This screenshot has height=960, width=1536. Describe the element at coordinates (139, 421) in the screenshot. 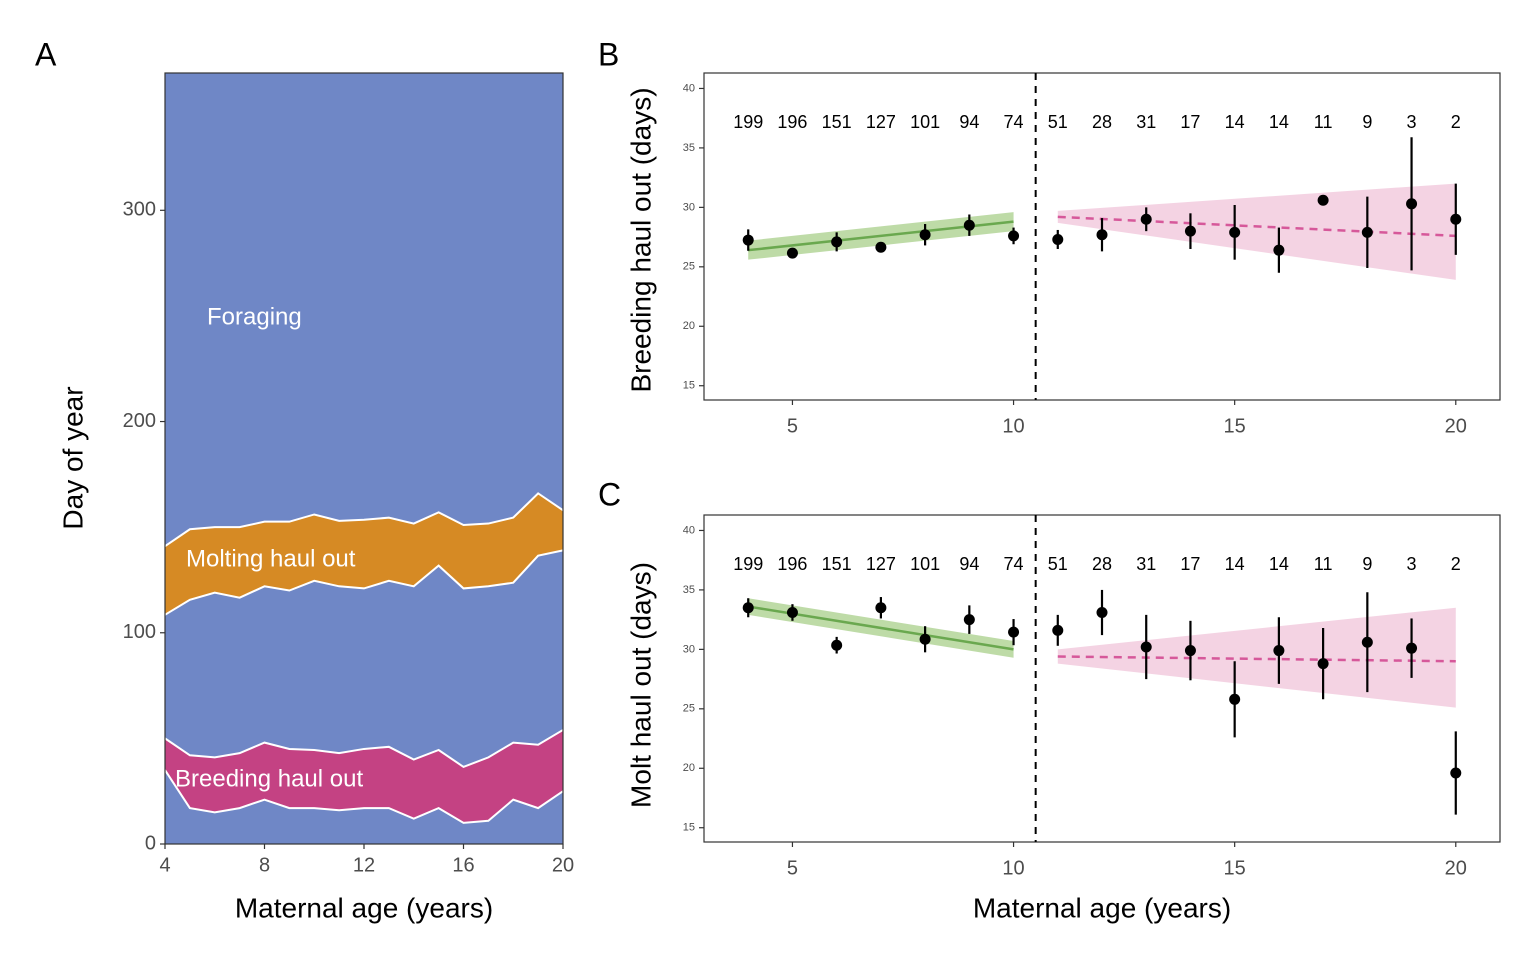

I see `y-tick-label: 200` at that location.